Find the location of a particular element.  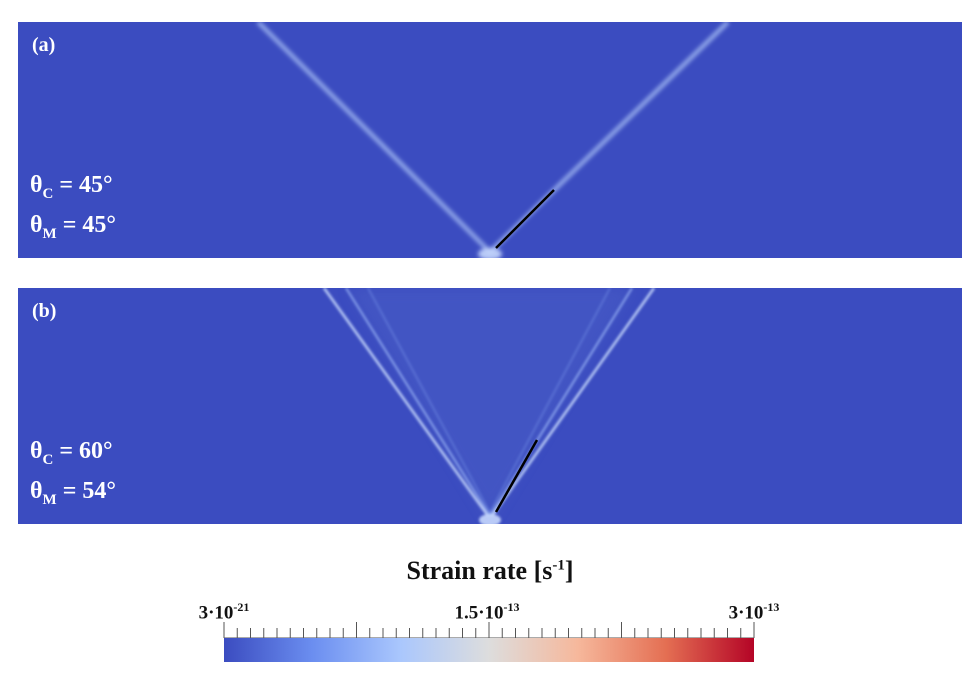

wave-front-right-outer is located at coordinates (573, 402).